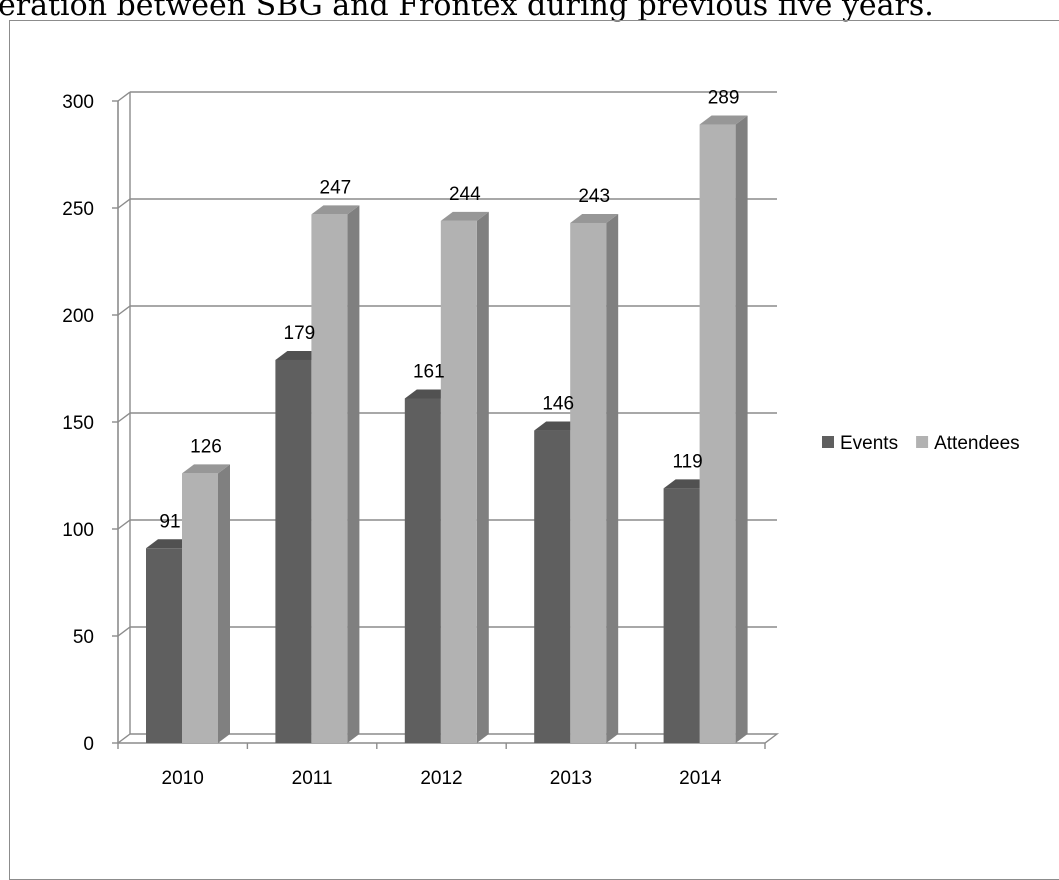  Describe the element at coordinates (869, 443) in the screenshot. I see `legend-label: Events` at that location.